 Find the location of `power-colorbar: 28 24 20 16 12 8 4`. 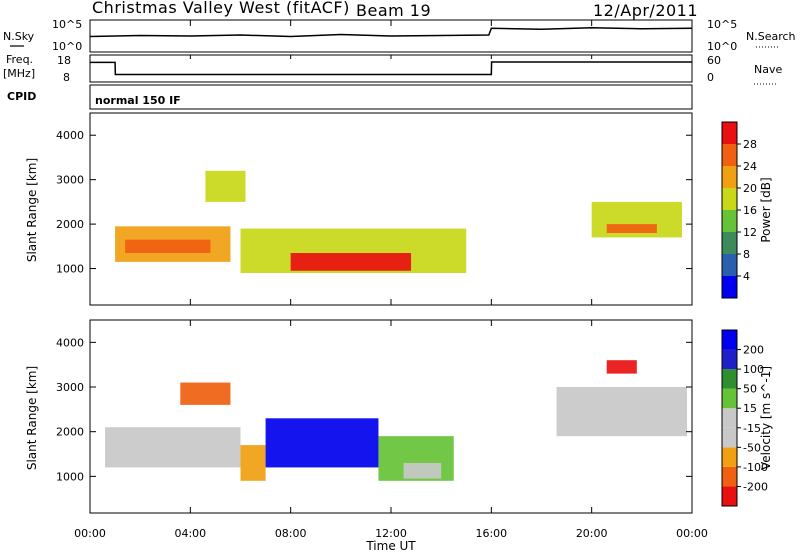

power-colorbar: 28 24 20 16 12 8 4 is located at coordinates (739, 210).